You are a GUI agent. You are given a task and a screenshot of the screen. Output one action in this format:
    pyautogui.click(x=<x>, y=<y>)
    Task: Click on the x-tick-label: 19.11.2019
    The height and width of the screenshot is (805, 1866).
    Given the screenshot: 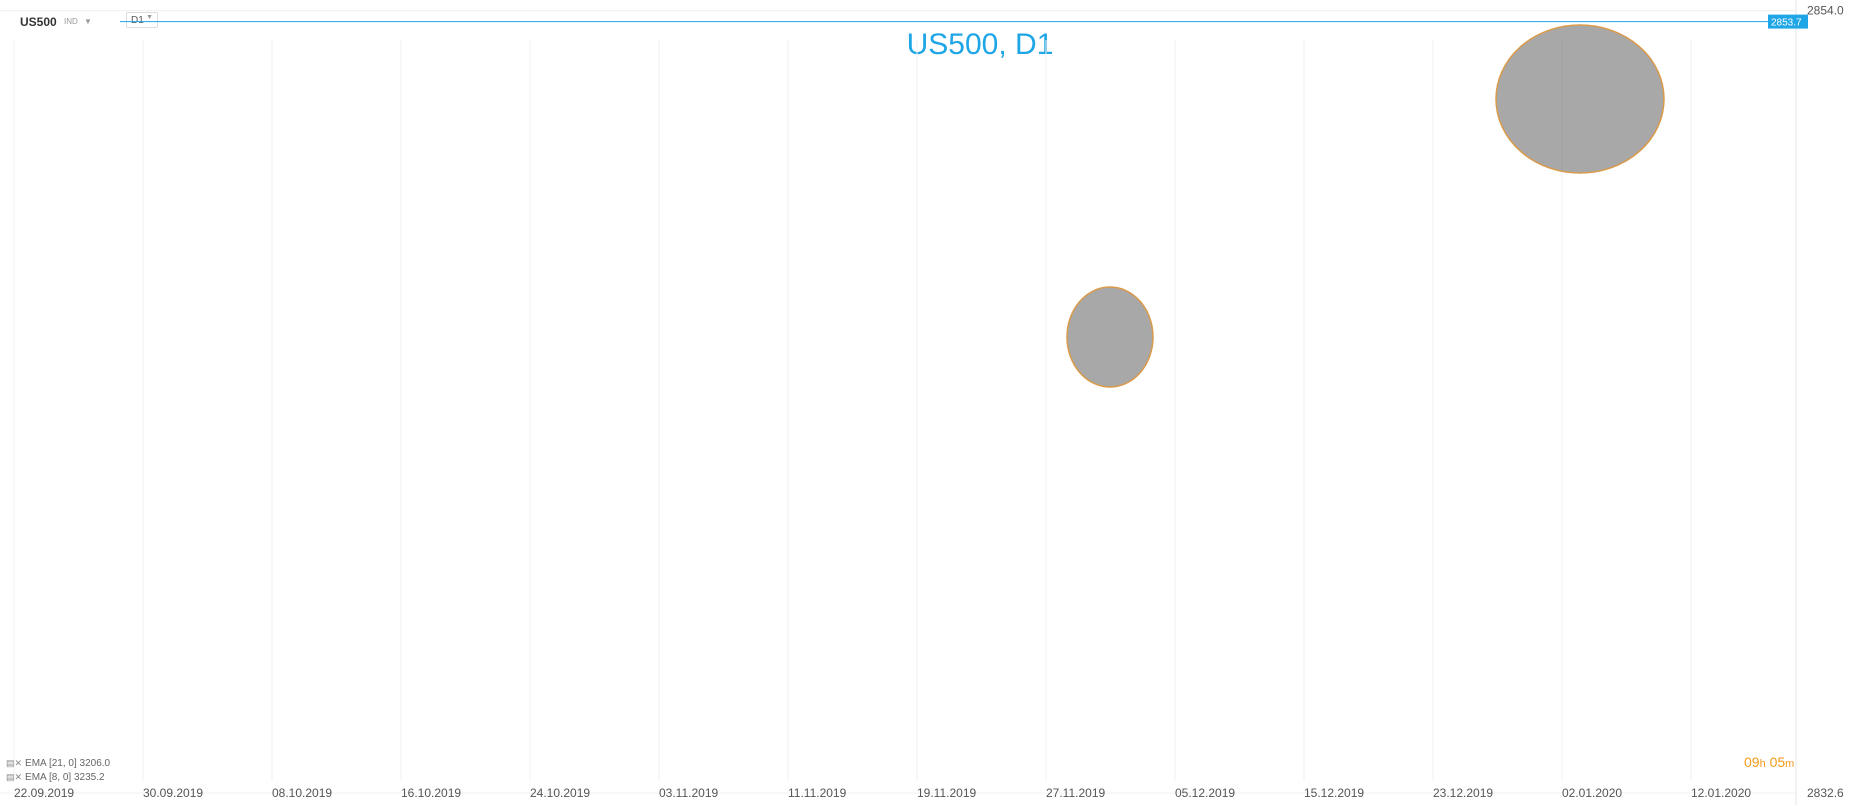 What is the action you would take?
    pyautogui.click(x=946, y=793)
    